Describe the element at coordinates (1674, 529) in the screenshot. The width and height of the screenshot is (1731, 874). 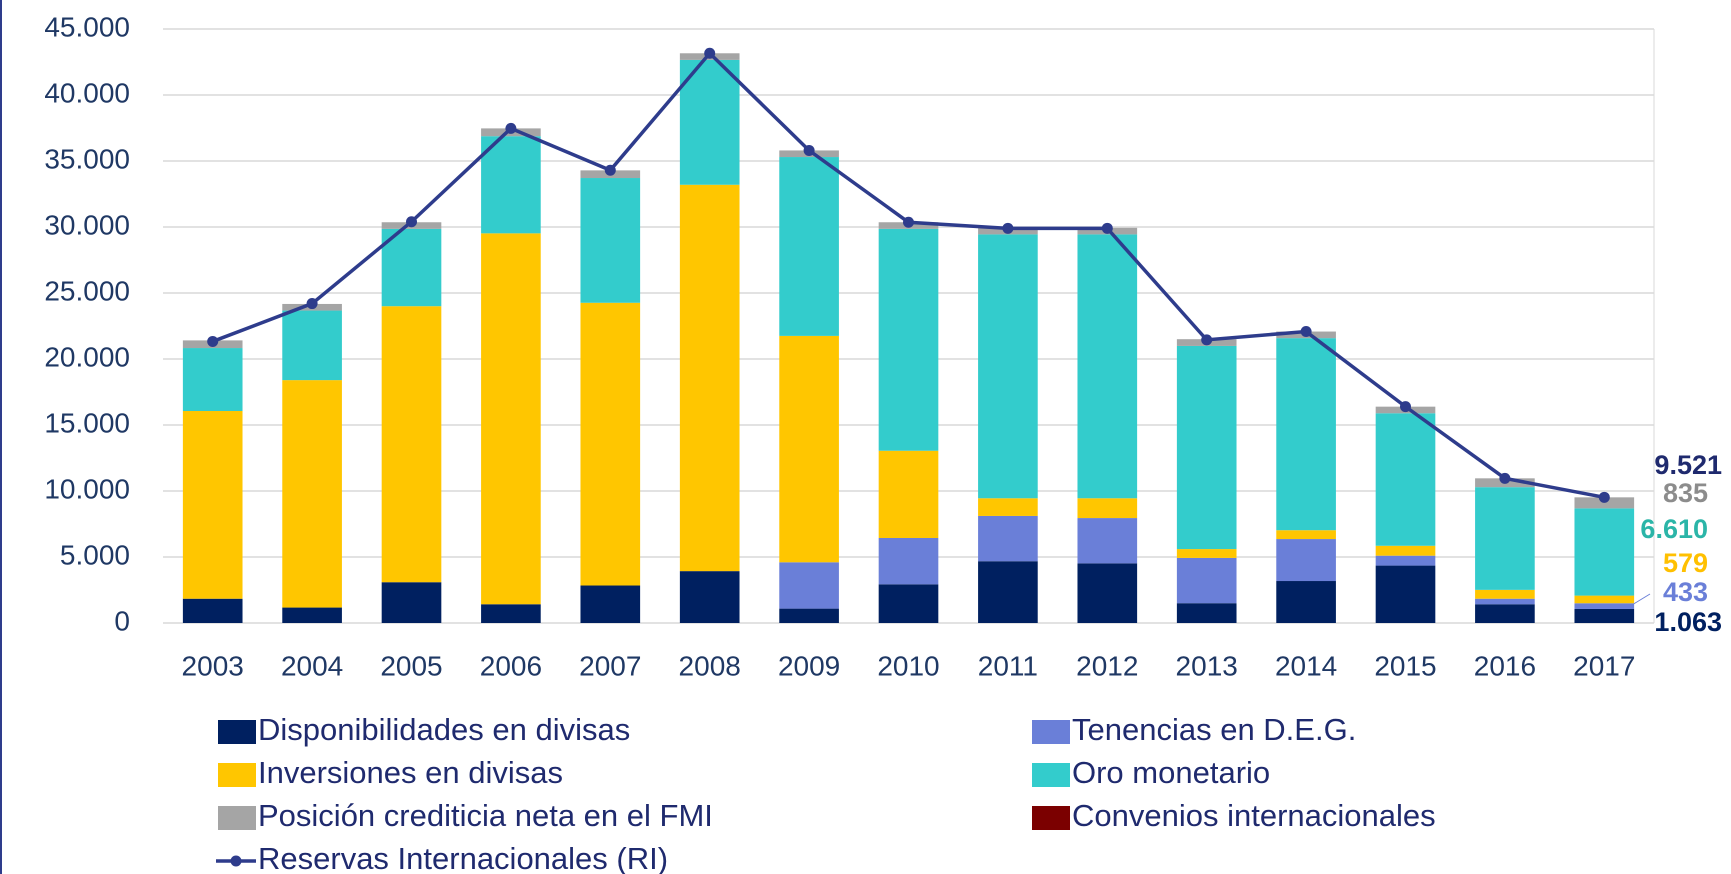
I see `value-label: 6.610` at that location.